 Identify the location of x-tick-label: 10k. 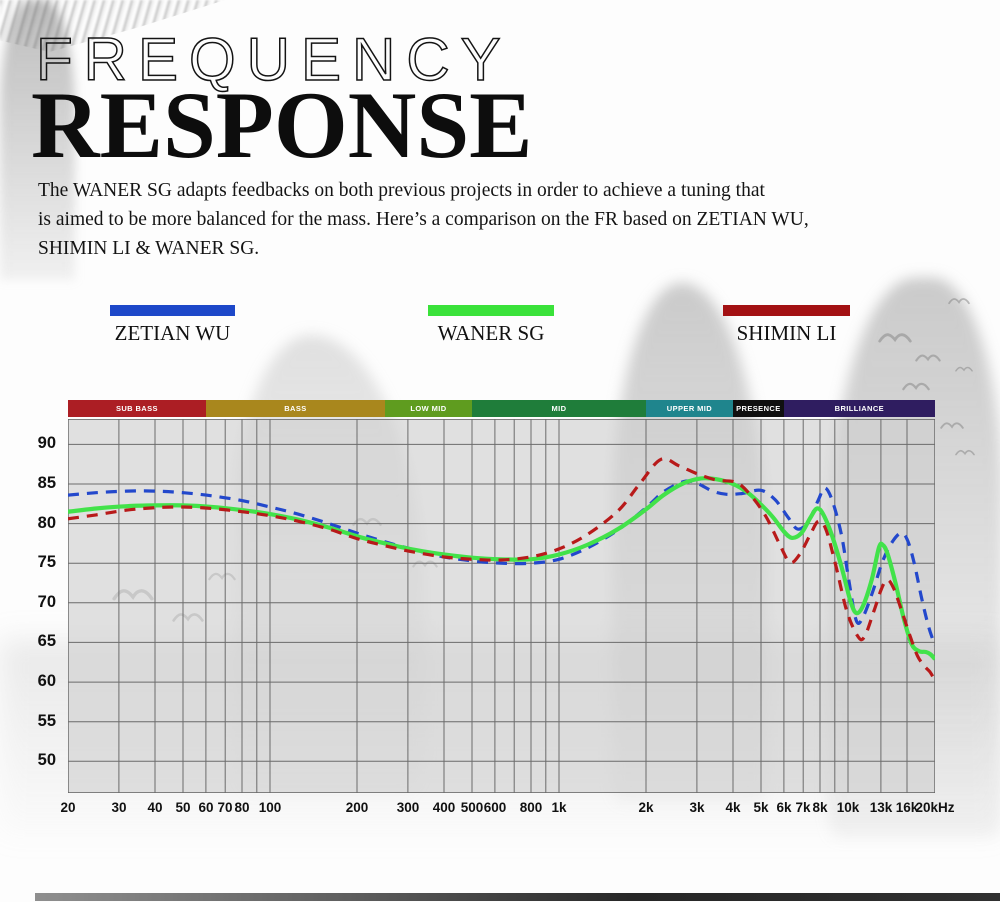
(848, 807).